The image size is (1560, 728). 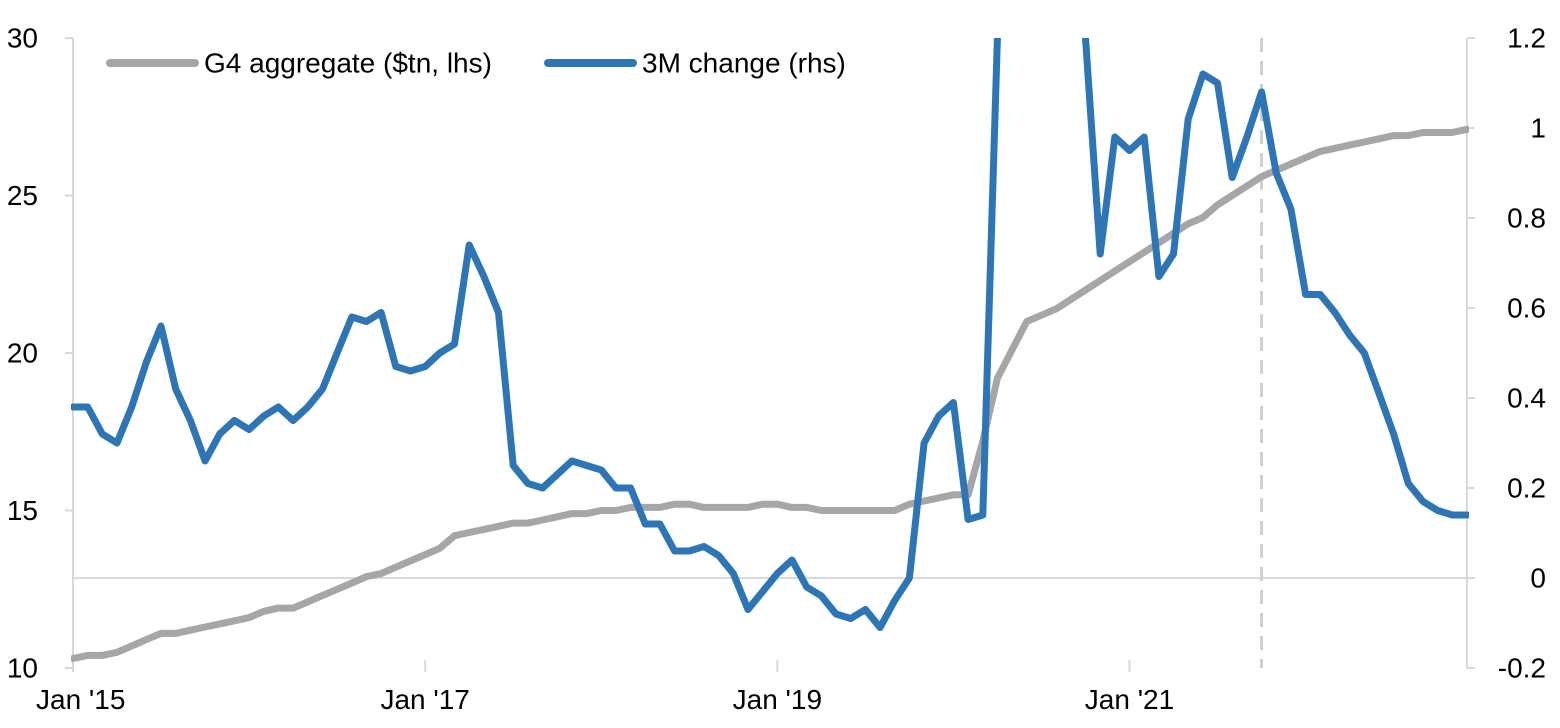 I want to click on x-tick-label: Jan '21, so click(x=1129, y=699).